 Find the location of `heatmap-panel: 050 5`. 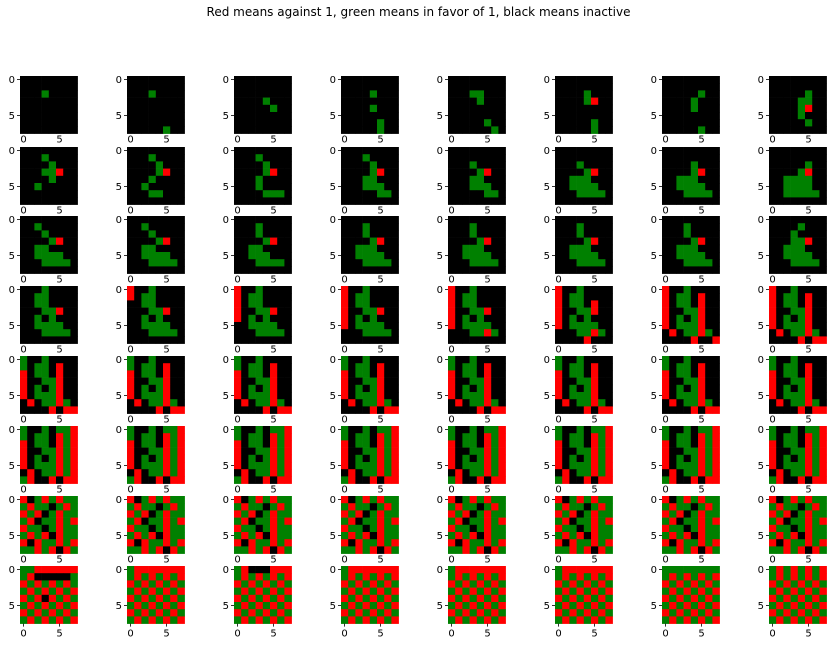

heatmap-panel: 050 5 is located at coordinates (471, 111).